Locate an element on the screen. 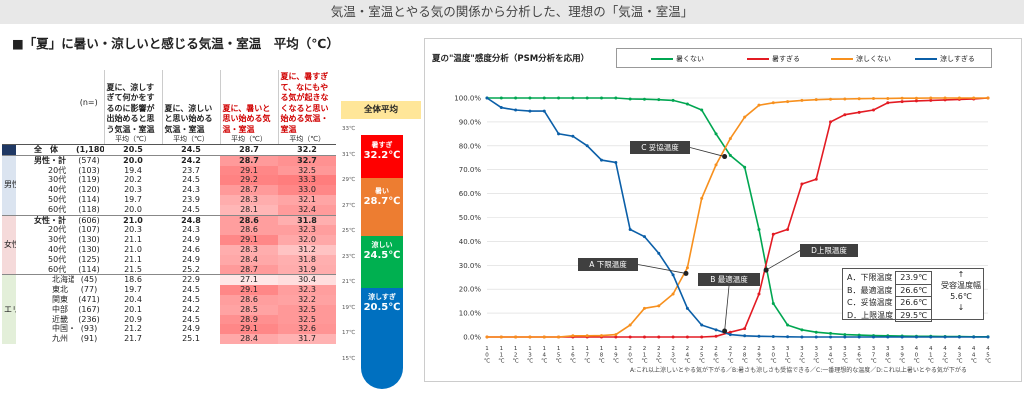  cell-value: 28.9 is located at coordinates (249, 319).